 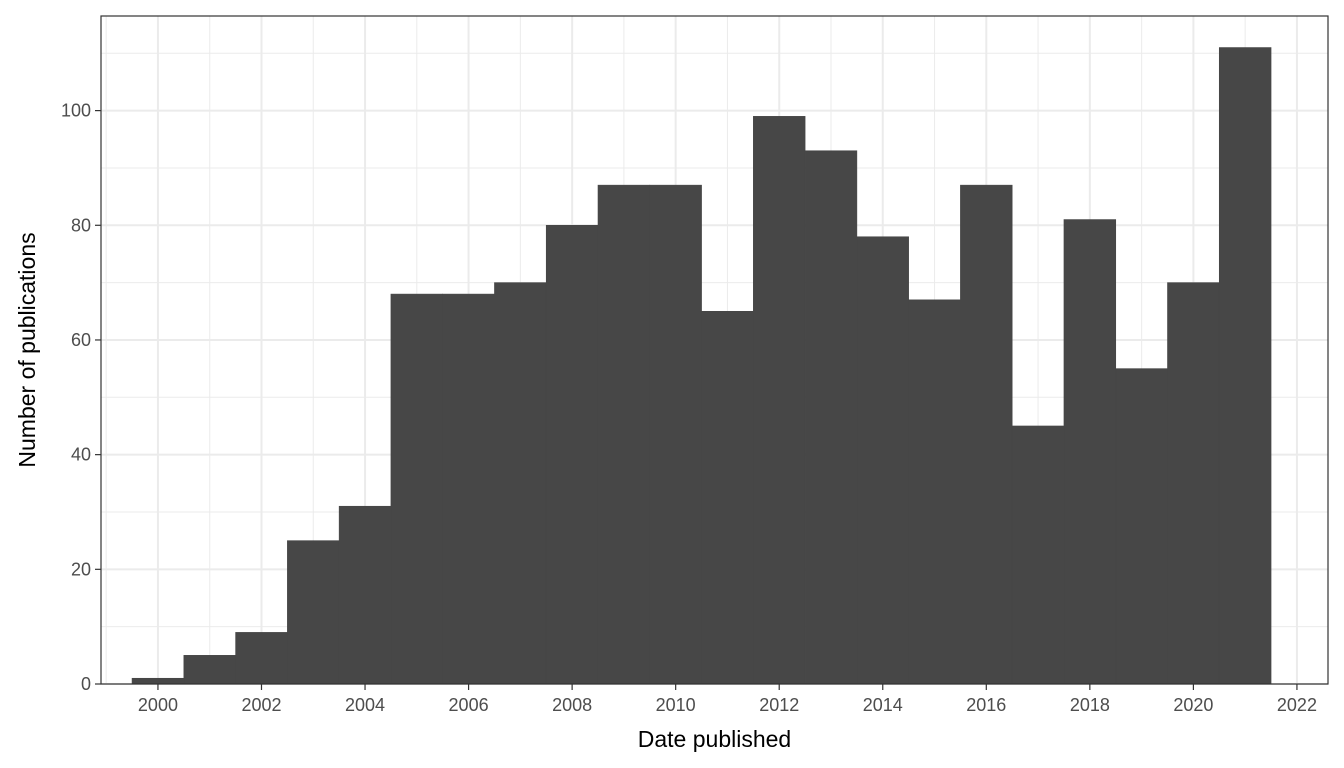 What do you see at coordinates (1193, 705) in the screenshot?
I see `x-tick-label: 2020` at bounding box center [1193, 705].